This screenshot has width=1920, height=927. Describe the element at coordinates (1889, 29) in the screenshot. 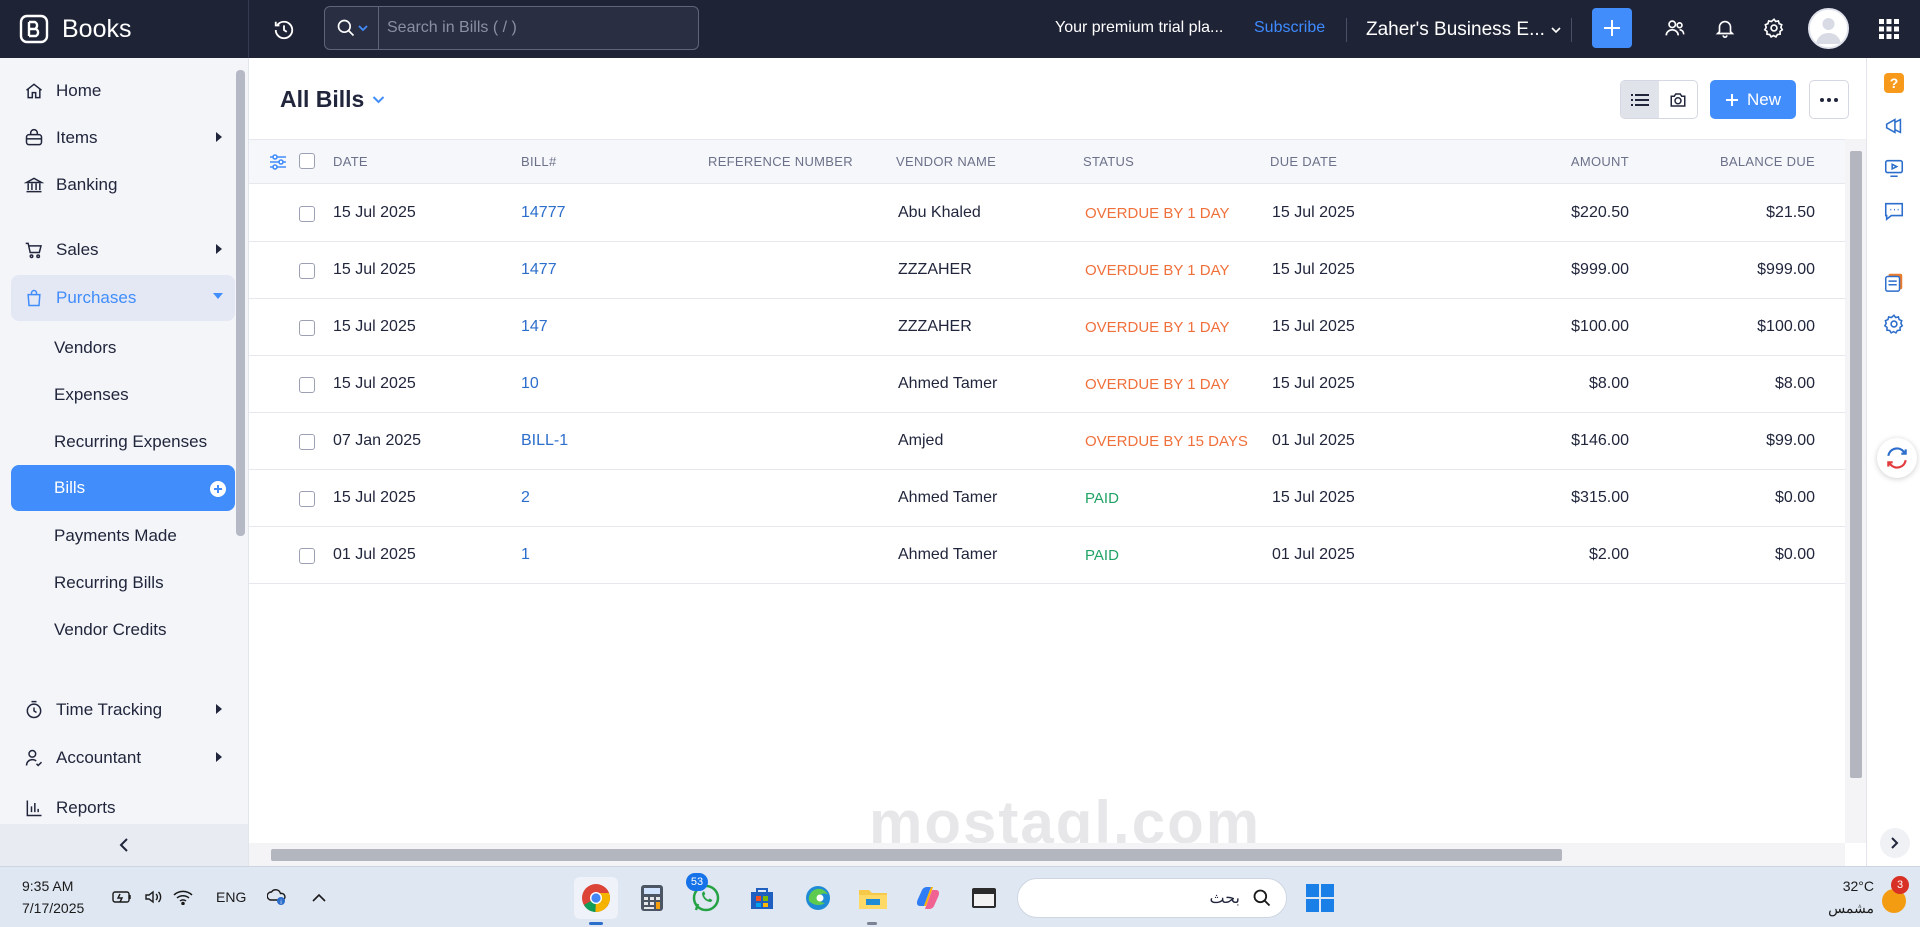

I see `app-launcher-button` at that location.